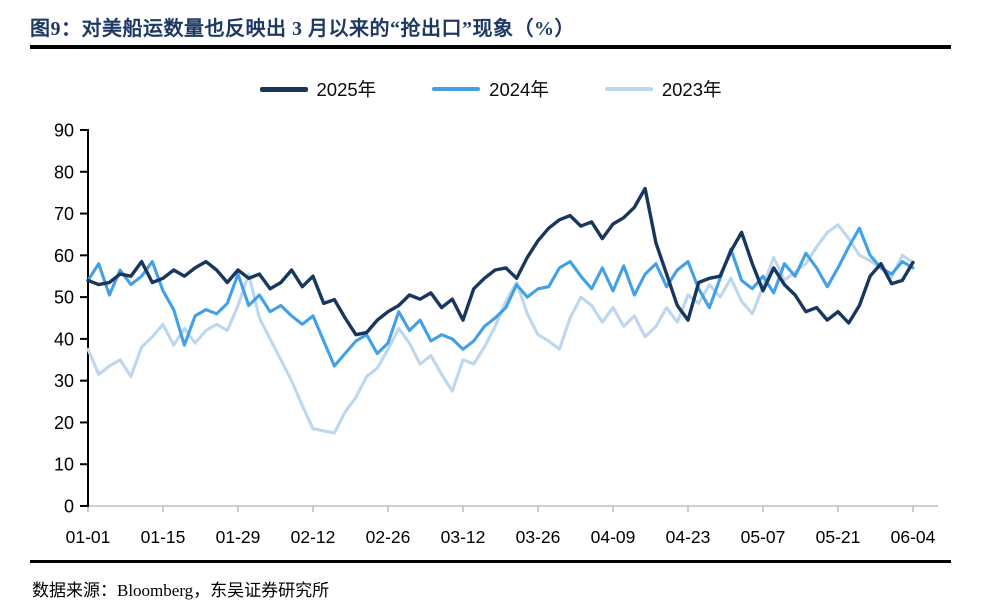 The width and height of the screenshot is (981, 612). Describe the element at coordinates (64, 339) in the screenshot. I see `y-tick-label: 40` at that location.